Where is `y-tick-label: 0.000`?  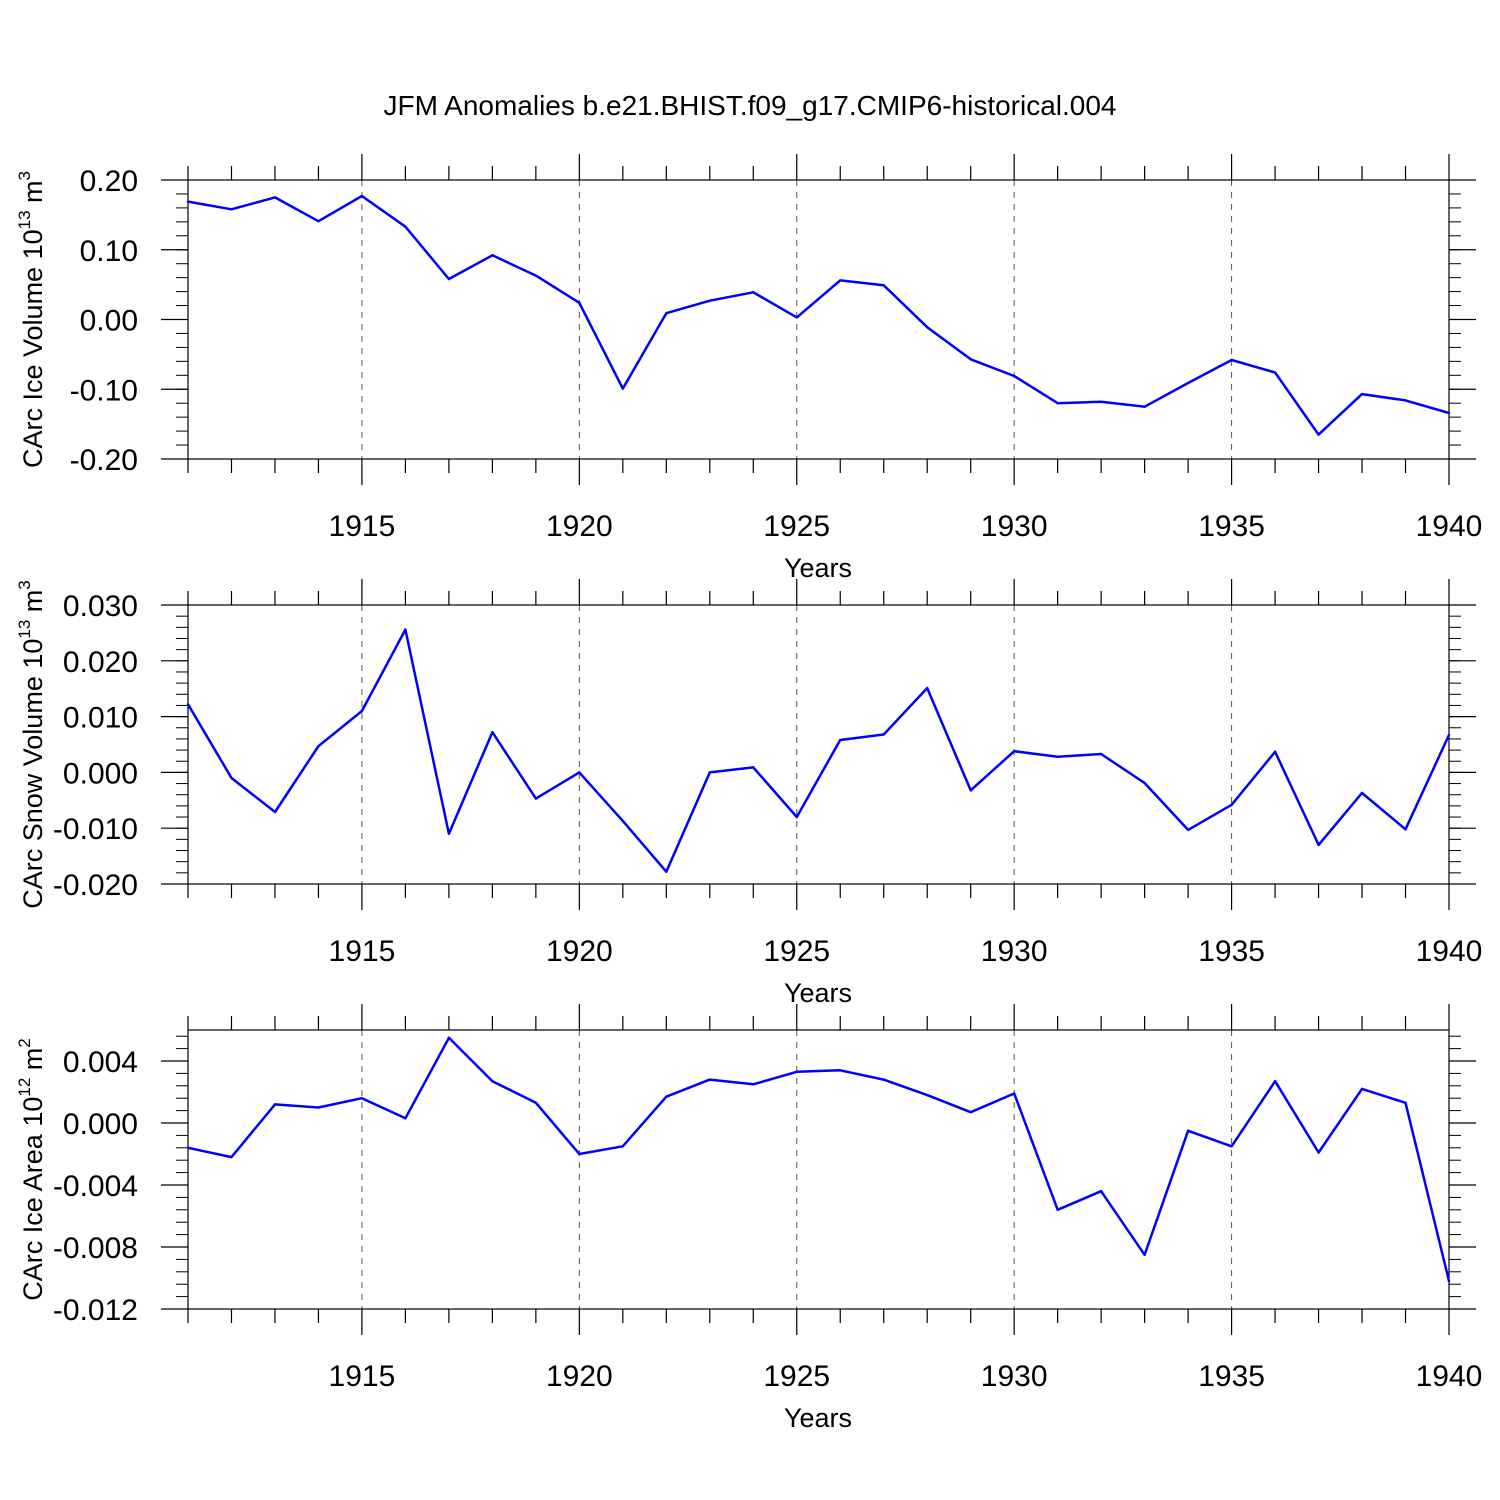 y-tick-label: 0.000 is located at coordinates (100, 1124).